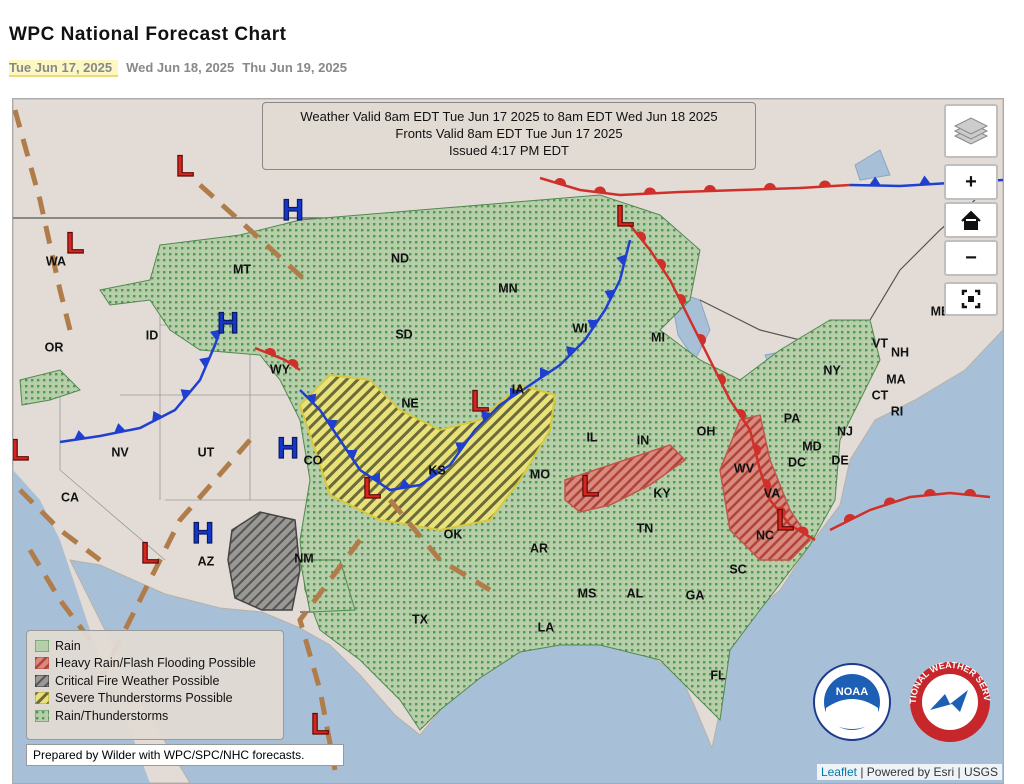  Describe the element at coordinates (206, 452) in the screenshot. I see `state-label: UT` at that location.